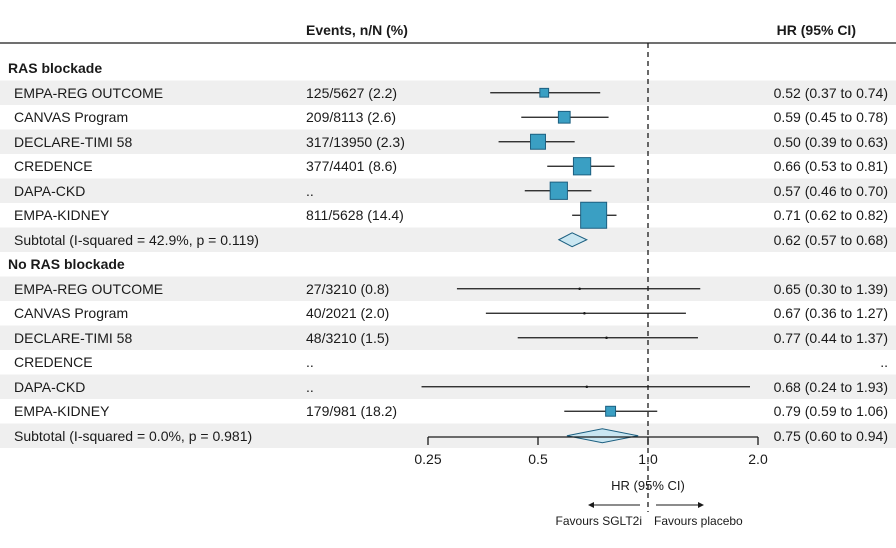 The image size is (896, 548). Describe the element at coordinates (348, 337) in the screenshot. I see `events-value: 48/3210 (1.5)` at that location.